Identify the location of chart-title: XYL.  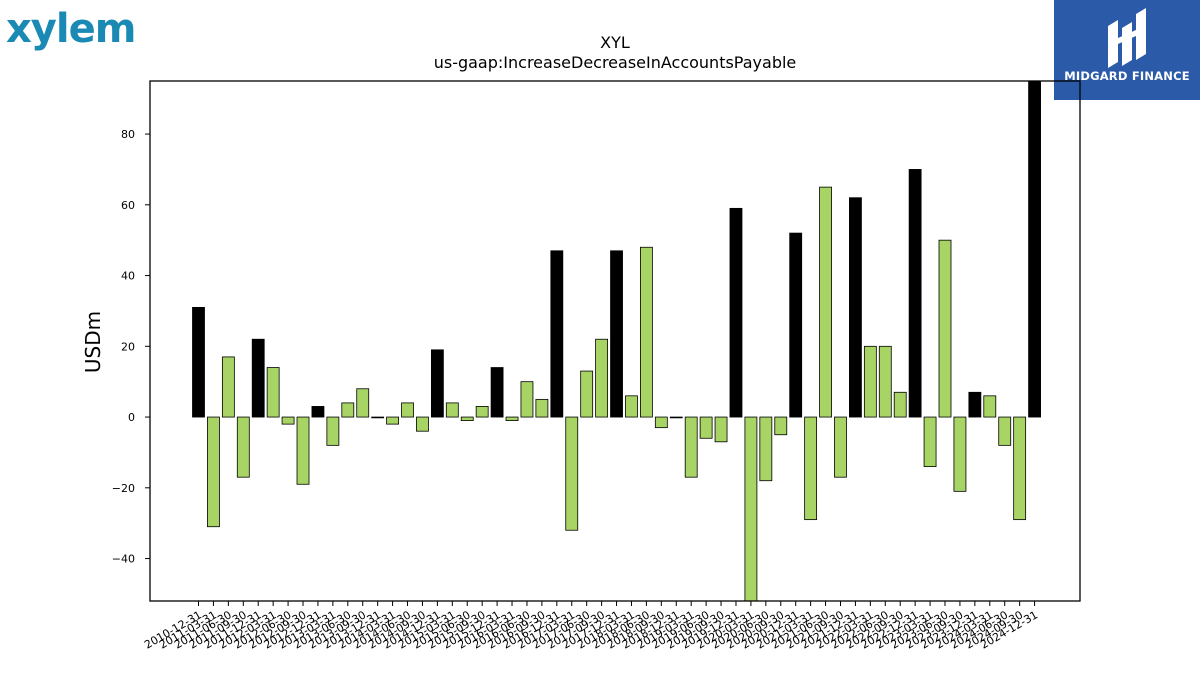
(615, 42).